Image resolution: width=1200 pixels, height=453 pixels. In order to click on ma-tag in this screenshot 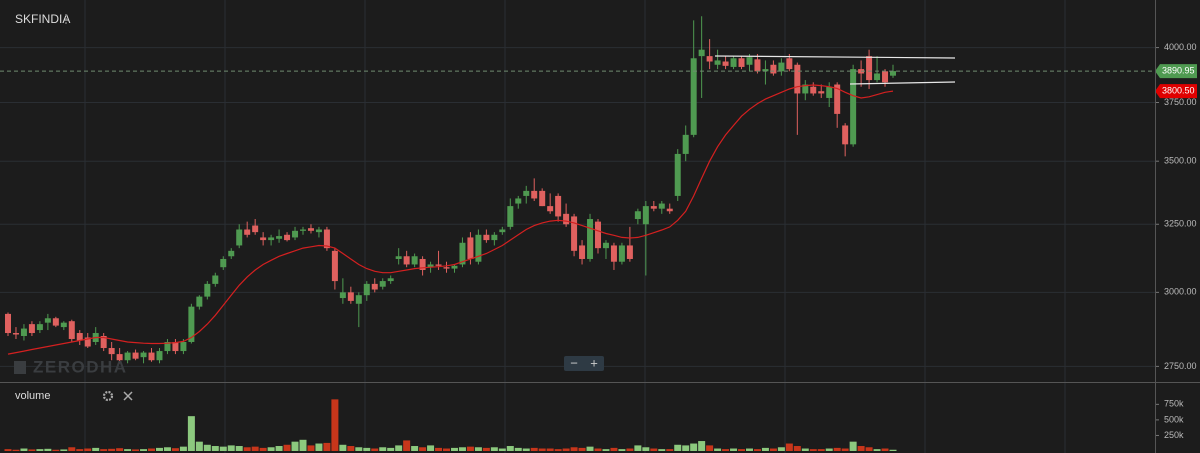, I will do `click(1176, 91)`.